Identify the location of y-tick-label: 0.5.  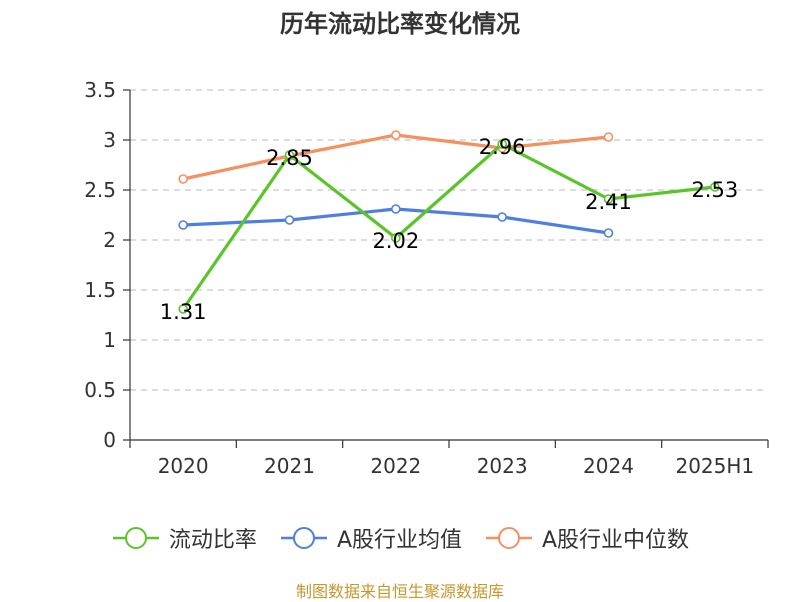
(100, 390).